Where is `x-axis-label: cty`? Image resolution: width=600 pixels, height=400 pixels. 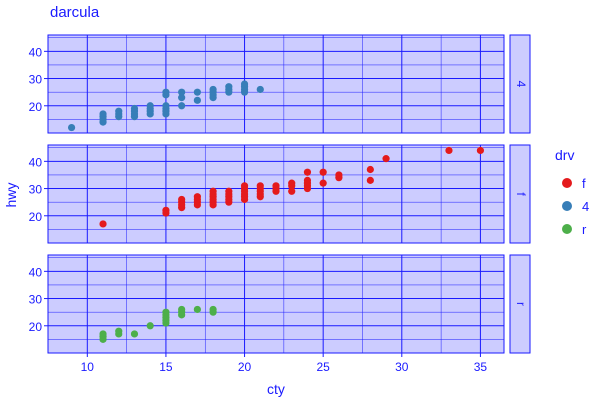 x-axis-label: cty is located at coordinates (276, 389).